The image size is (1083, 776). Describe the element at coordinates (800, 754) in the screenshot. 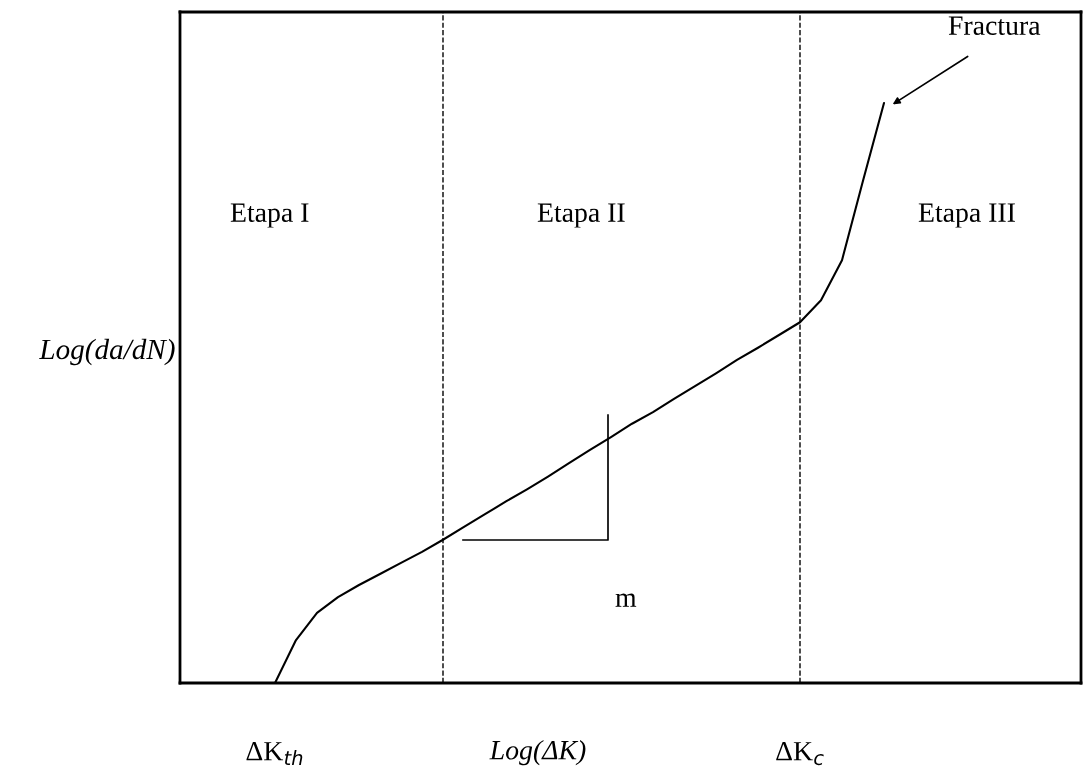

I see `x-tick-label: ΔK$_{c}$` at that location.